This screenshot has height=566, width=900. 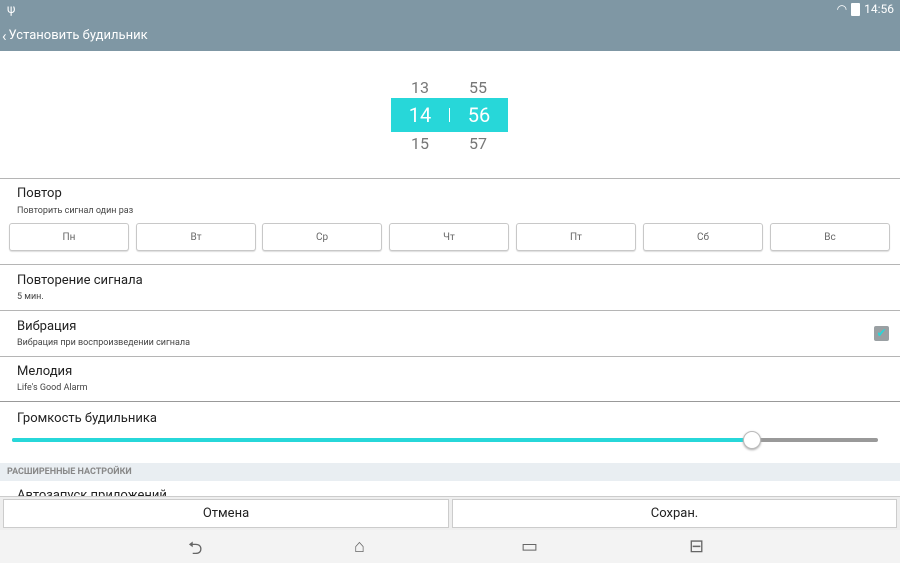 What do you see at coordinates (450, 379) in the screenshot?
I see `ringtone-row` at bounding box center [450, 379].